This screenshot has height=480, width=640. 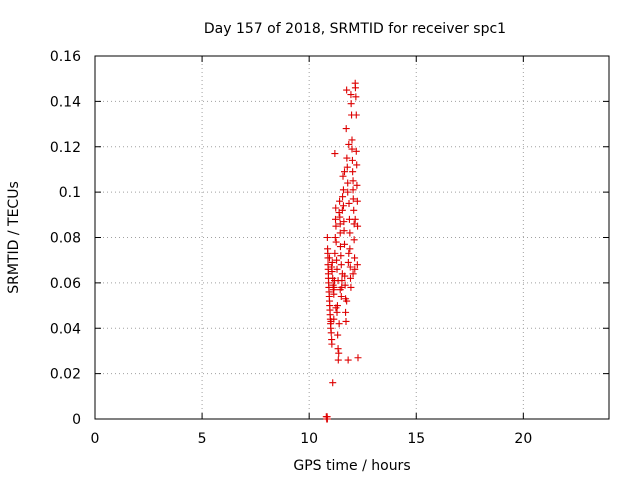 What do you see at coordinates (70, 193) in the screenshot?
I see `y-tick-label: 0.1` at bounding box center [70, 193].